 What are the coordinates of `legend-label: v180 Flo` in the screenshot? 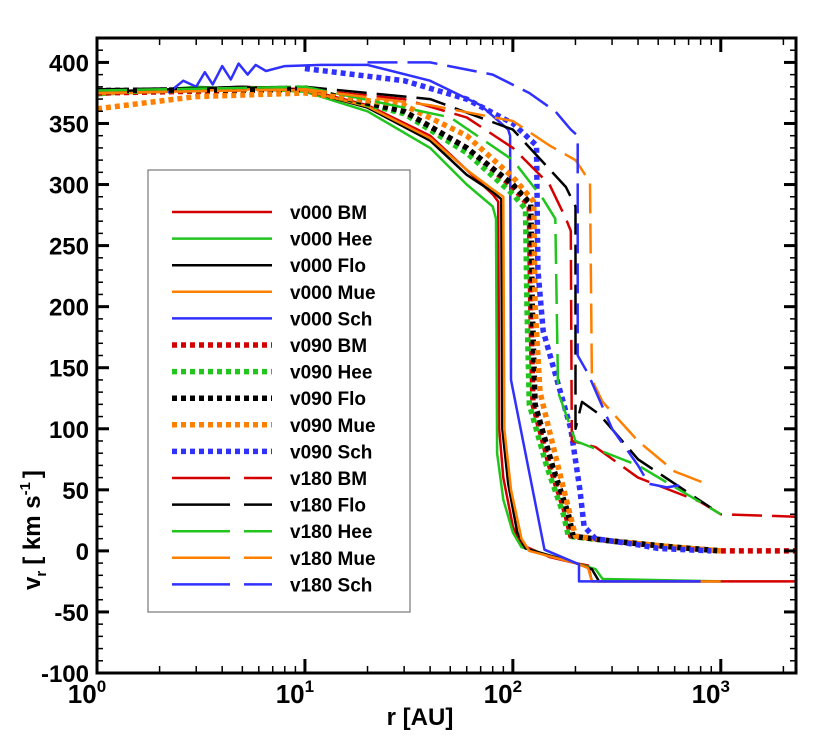 It's located at (328, 506).